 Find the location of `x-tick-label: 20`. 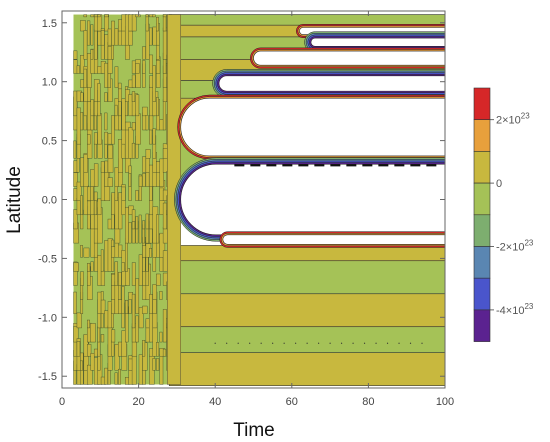

x-tick-label: 20 is located at coordinates (138, 402).